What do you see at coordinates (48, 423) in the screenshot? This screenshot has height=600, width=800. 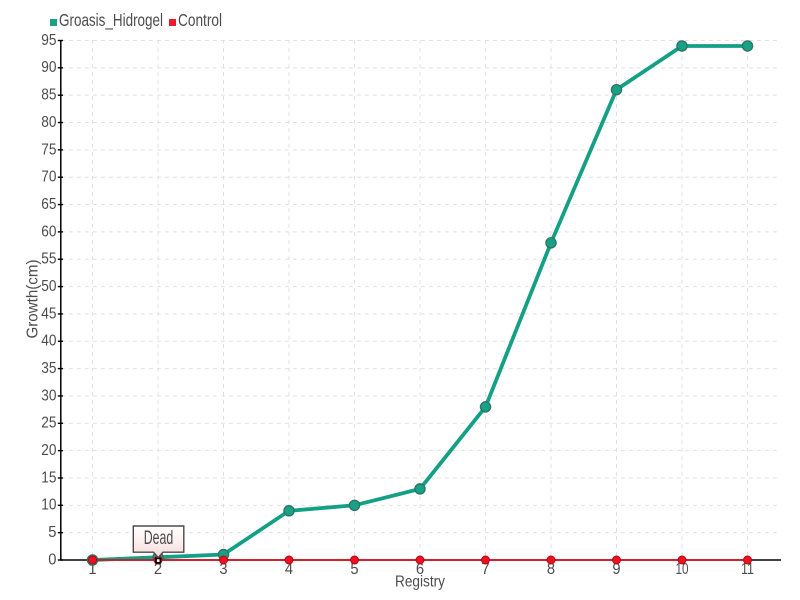 I see `svg-text: 25` at bounding box center [48, 423].